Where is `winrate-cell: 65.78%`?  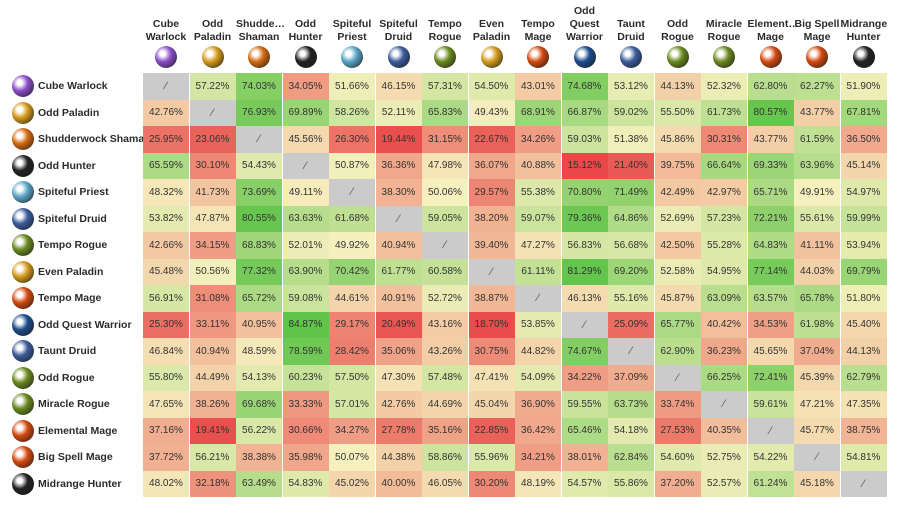 winrate-cell: 65.78% is located at coordinates (817, 298).